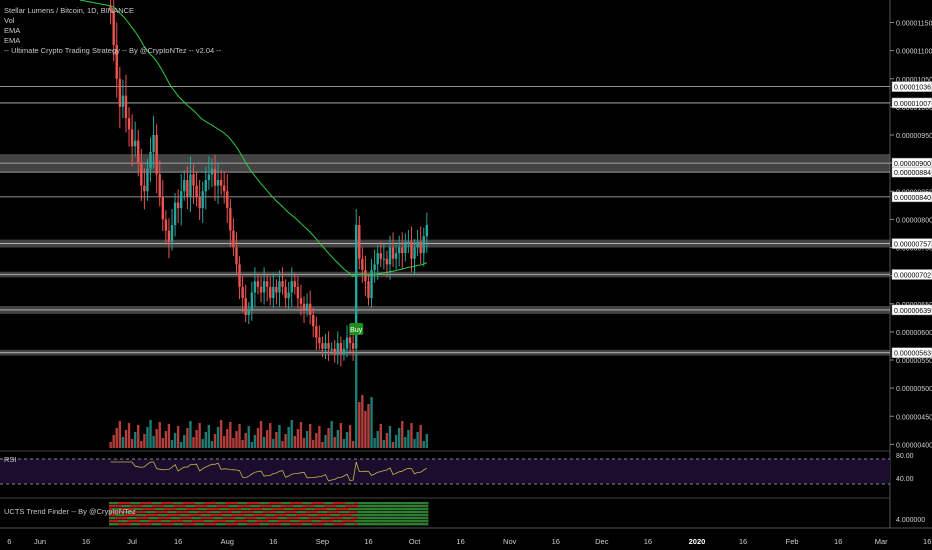 This screenshot has width=932, height=550. Describe the element at coordinates (602, 541) in the screenshot. I see `time-tick-label: Dec` at that location.